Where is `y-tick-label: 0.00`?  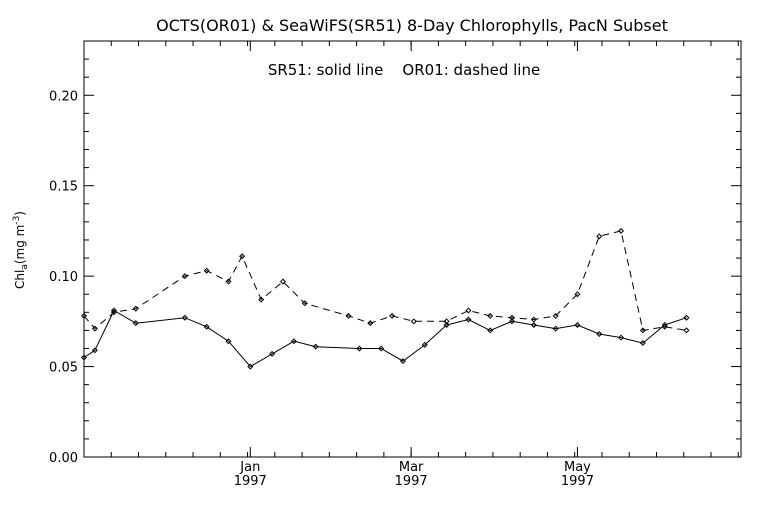 y-tick-label: 0.00 is located at coordinates (63, 458).